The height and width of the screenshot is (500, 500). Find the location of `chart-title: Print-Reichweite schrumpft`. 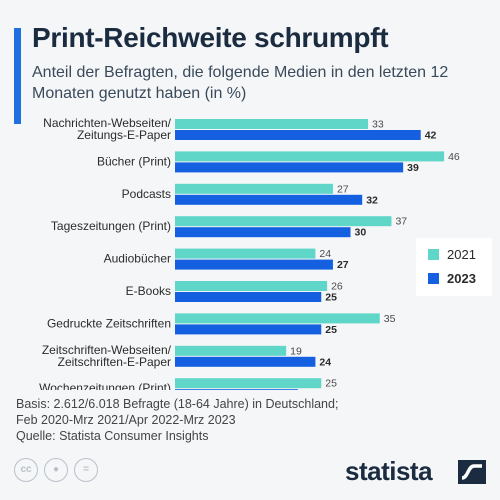

chart-title: Print-Reichweite schrumpft is located at coordinates (210, 37).